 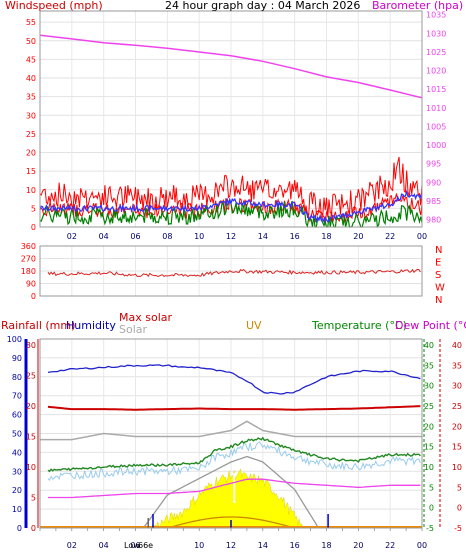 What do you see at coordinates (28, 271) in the screenshot?
I see `direction-tick-label: 180` at bounding box center [28, 271].